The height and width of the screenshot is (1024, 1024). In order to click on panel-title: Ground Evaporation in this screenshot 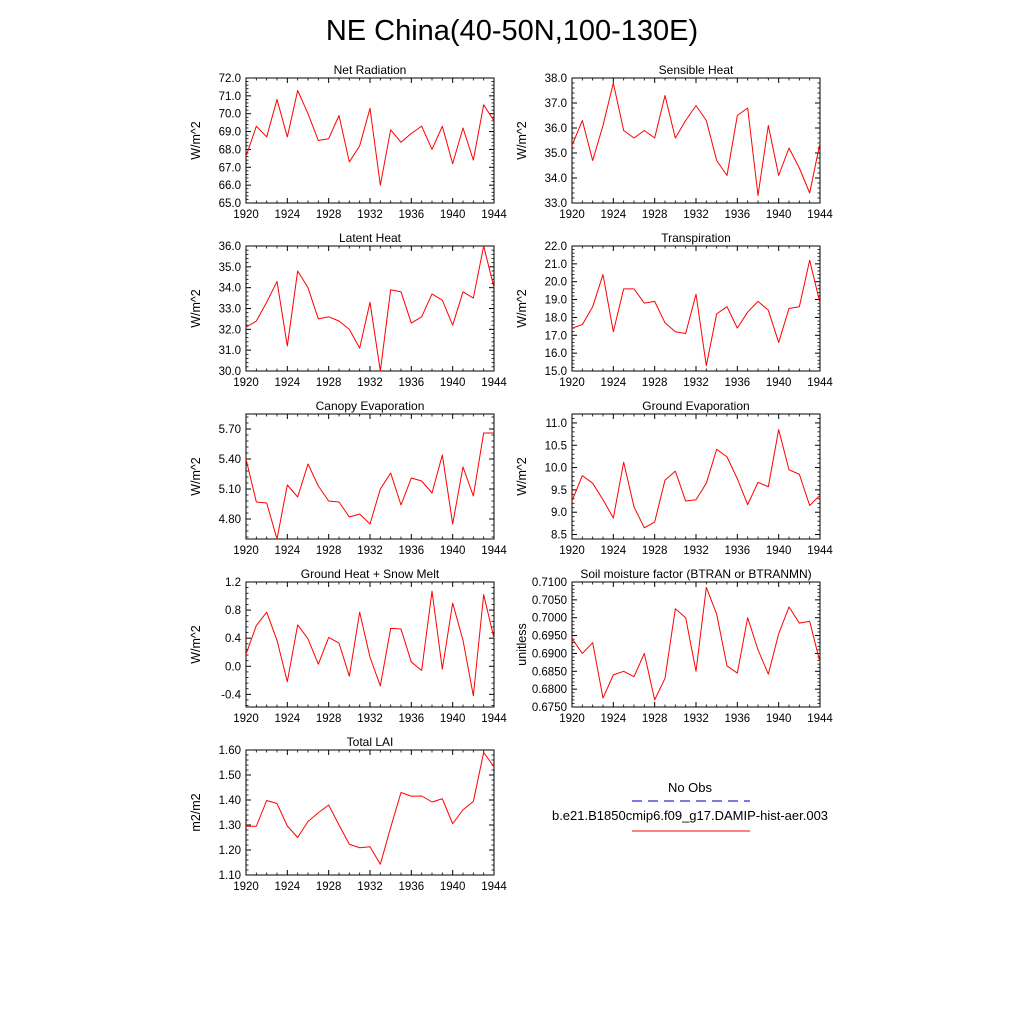, I will do `click(695, 406)`.